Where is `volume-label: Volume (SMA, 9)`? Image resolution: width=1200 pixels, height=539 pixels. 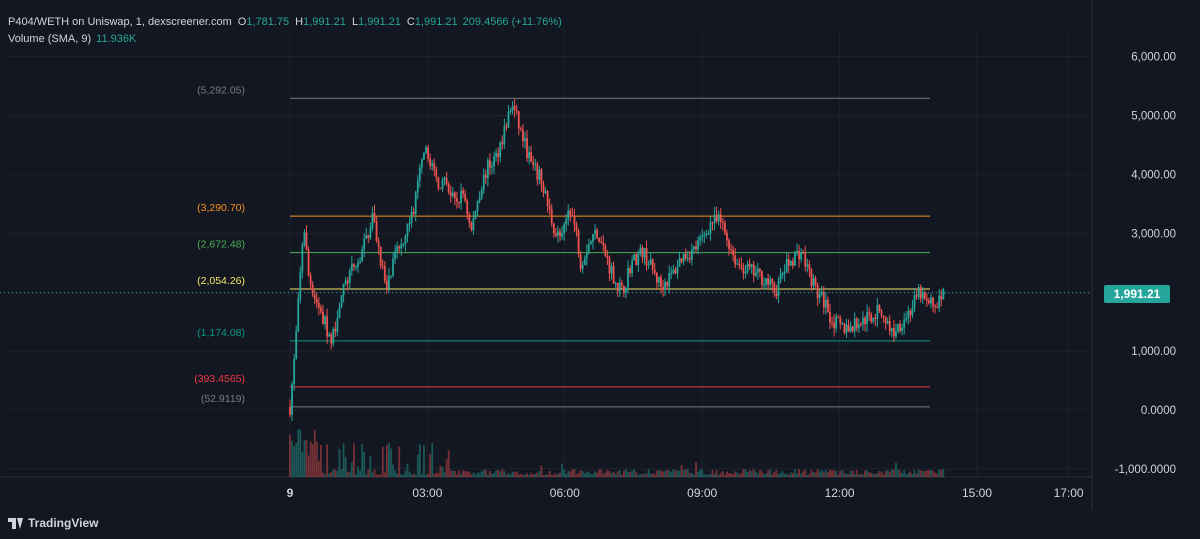
volume-label: Volume (SMA, 9) is located at coordinates (50, 39).